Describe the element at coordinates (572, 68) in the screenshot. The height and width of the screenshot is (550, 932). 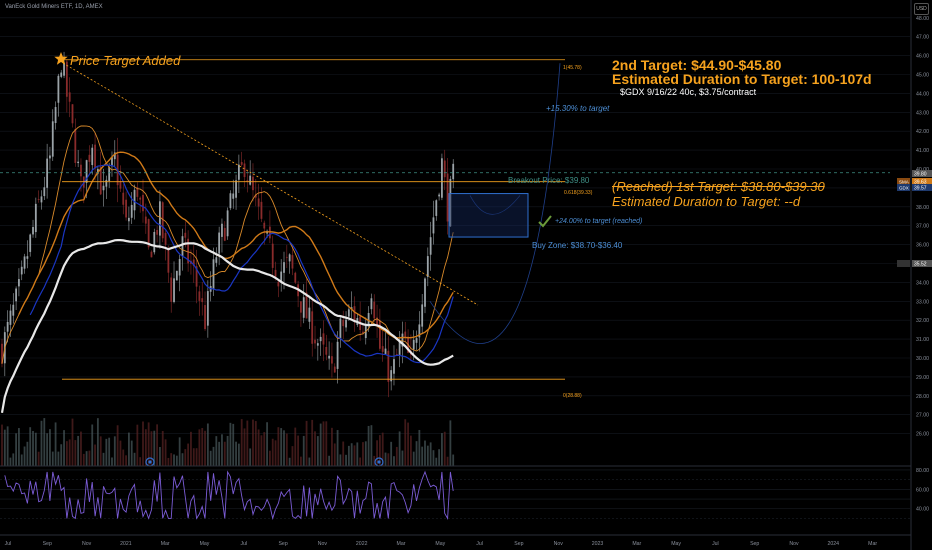
I see `fib-top-label: 1(45.78)` at that location.